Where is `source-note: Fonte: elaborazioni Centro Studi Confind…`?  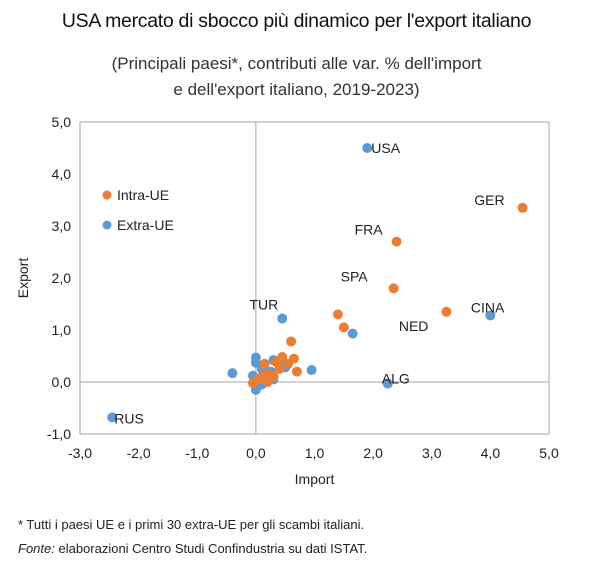 source-note: Fonte: elaborazioni Centro Studi Confind… is located at coordinates (192, 548).